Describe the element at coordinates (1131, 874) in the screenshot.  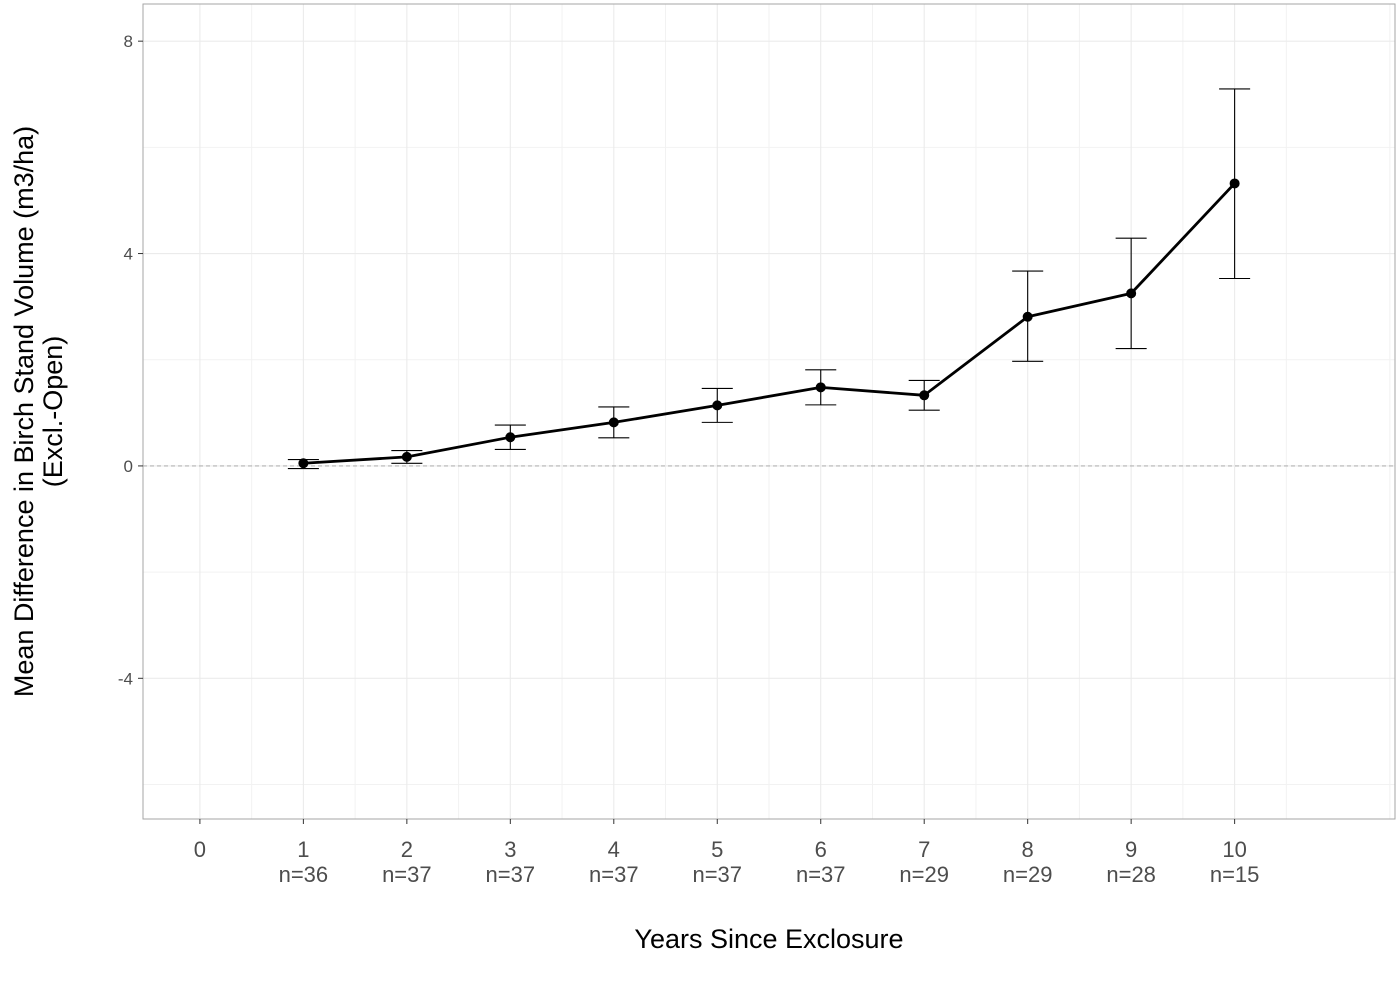
I see `x-tick-sample-size: n=28` at that location.